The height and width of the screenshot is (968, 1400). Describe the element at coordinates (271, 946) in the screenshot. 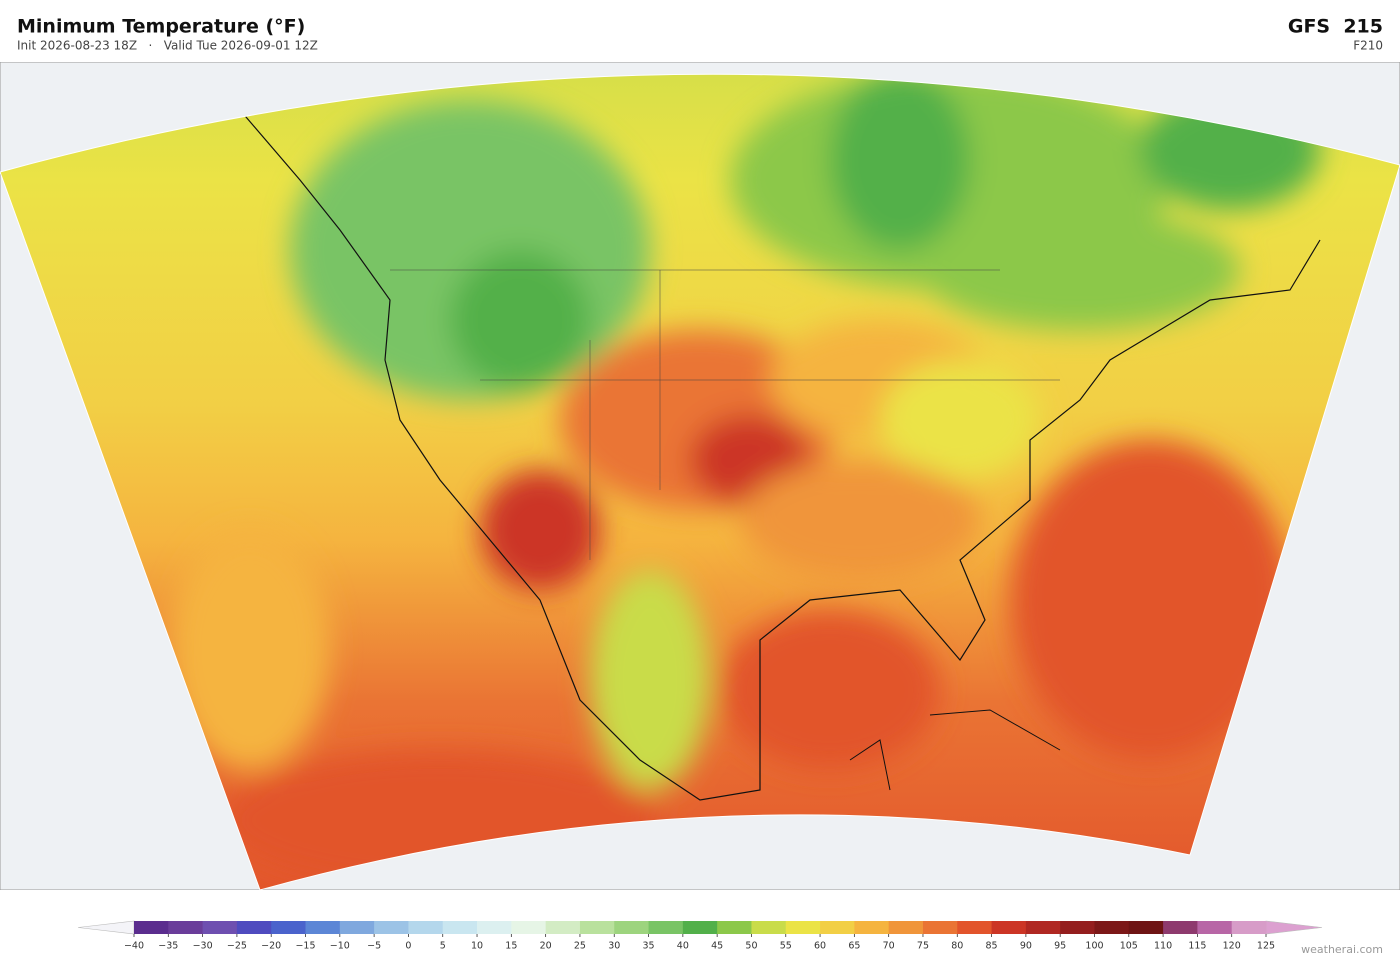

I see `colorbar-tick-label: −20` at that location.